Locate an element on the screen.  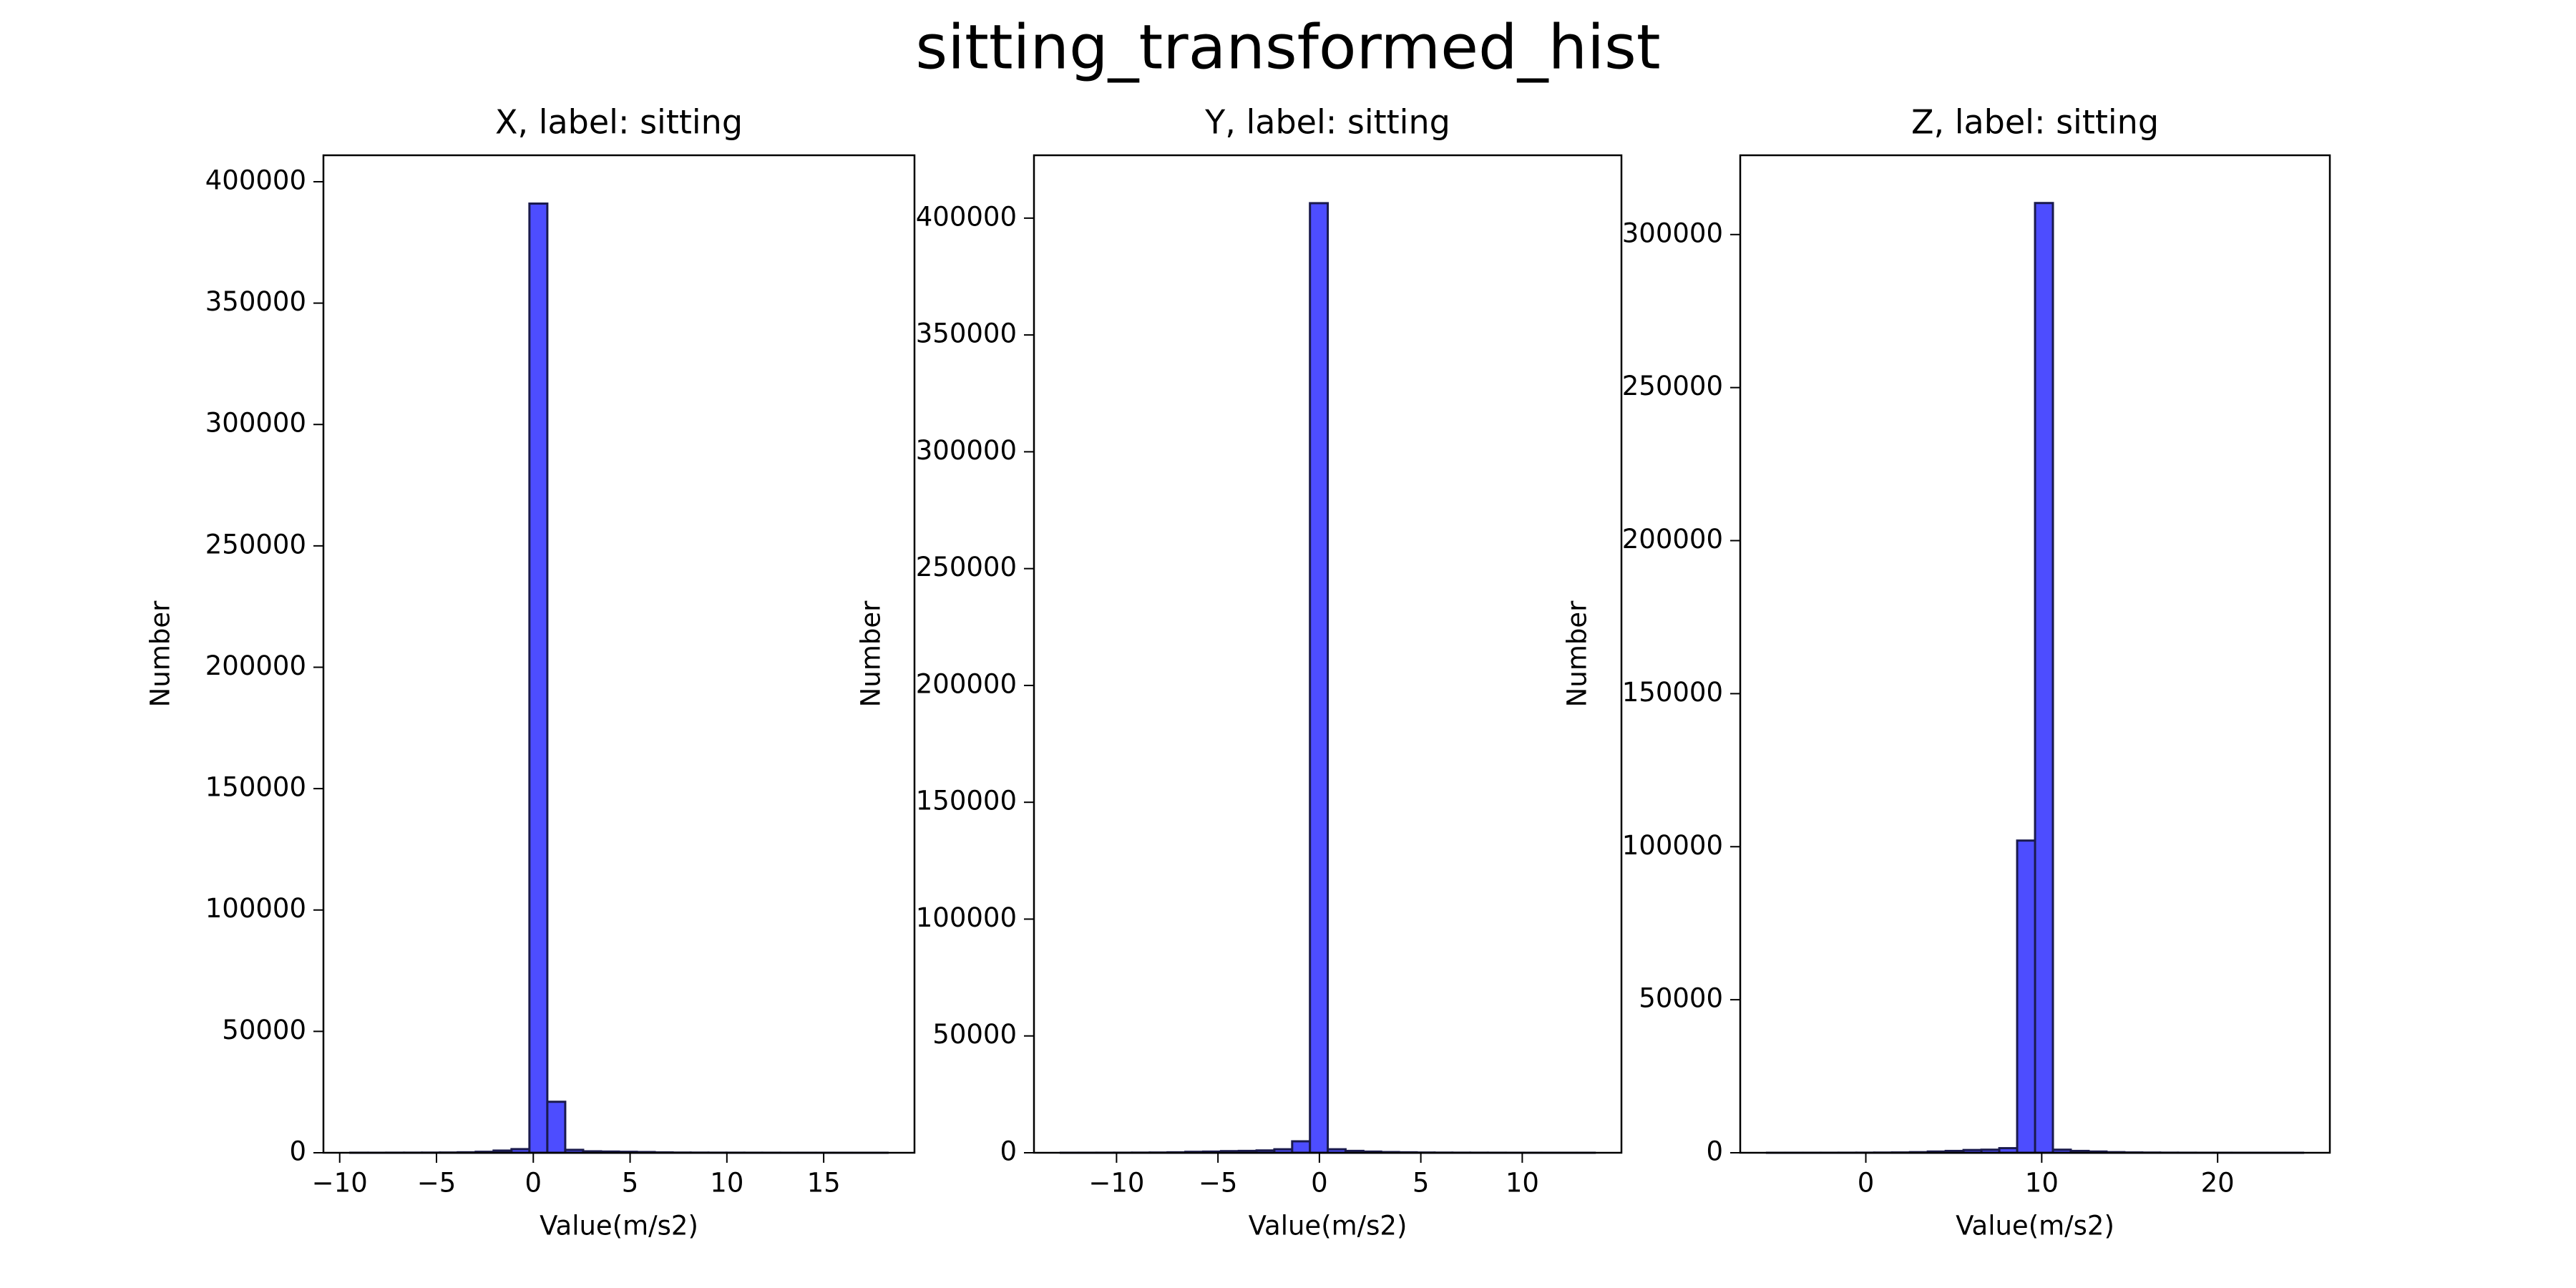
axes-title: Y, label: sitting is located at coordinates (1327, 122).